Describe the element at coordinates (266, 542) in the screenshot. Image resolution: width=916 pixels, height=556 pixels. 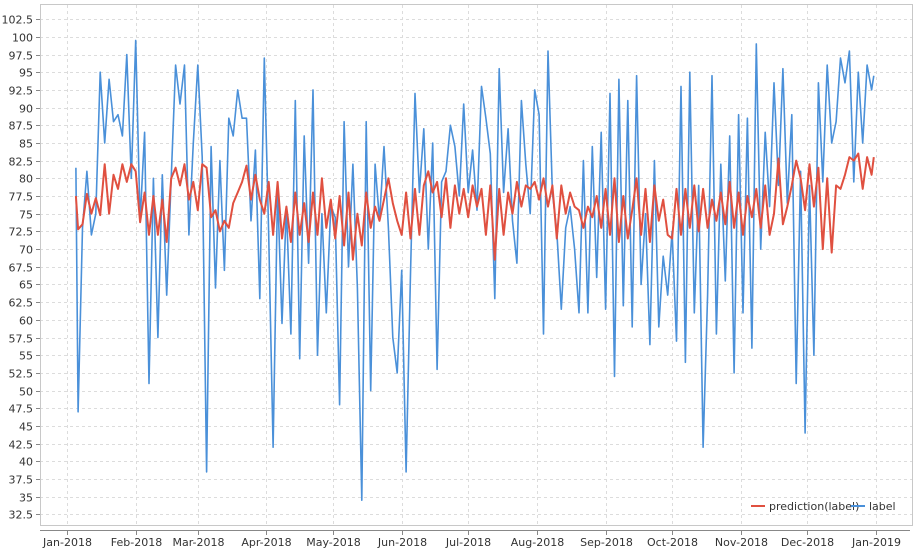
I see `x-tick-label: Apr-2018` at that location.